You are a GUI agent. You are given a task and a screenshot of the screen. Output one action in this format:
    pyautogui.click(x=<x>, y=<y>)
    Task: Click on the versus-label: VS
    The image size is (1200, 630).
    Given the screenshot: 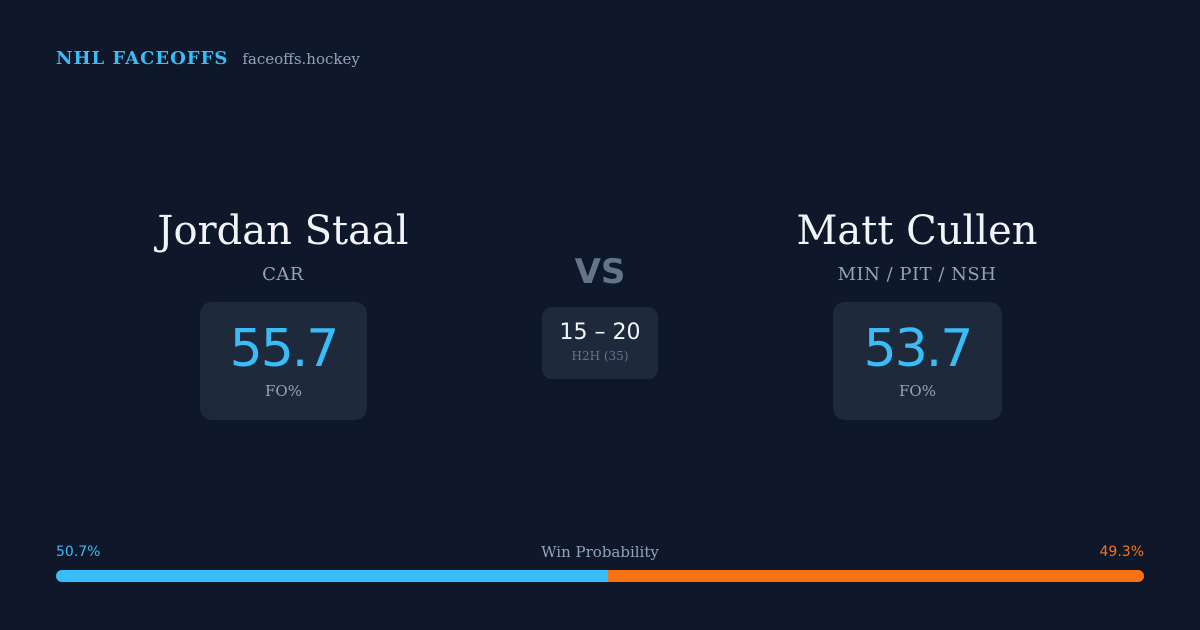 What is the action you would take?
    pyautogui.click(x=600, y=272)
    